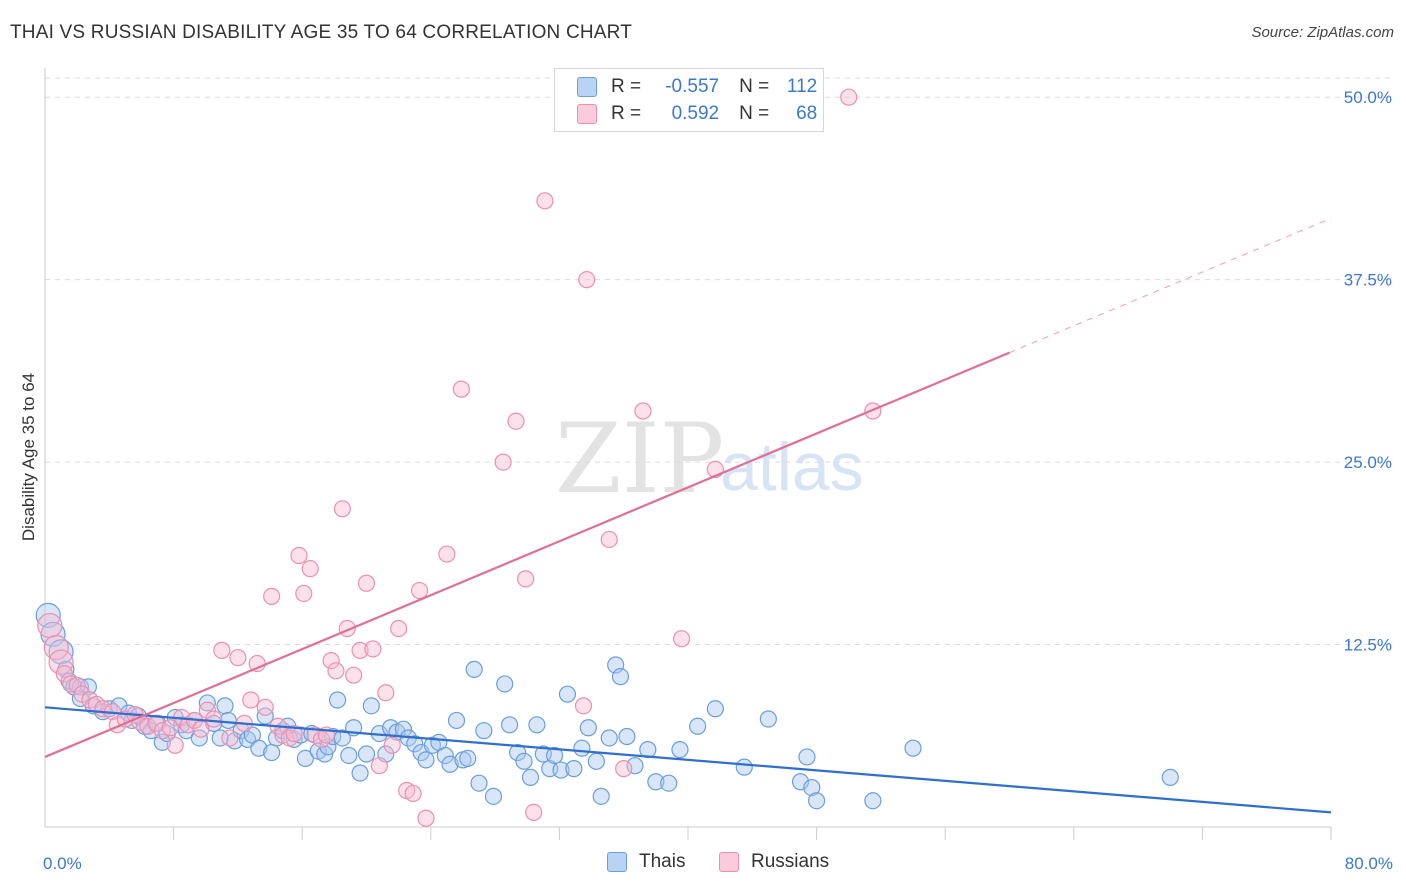 This screenshot has height=892, width=1406. Describe the element at coordinates (807, 113) in the screenshot. I see `n-value: 68` at that location.